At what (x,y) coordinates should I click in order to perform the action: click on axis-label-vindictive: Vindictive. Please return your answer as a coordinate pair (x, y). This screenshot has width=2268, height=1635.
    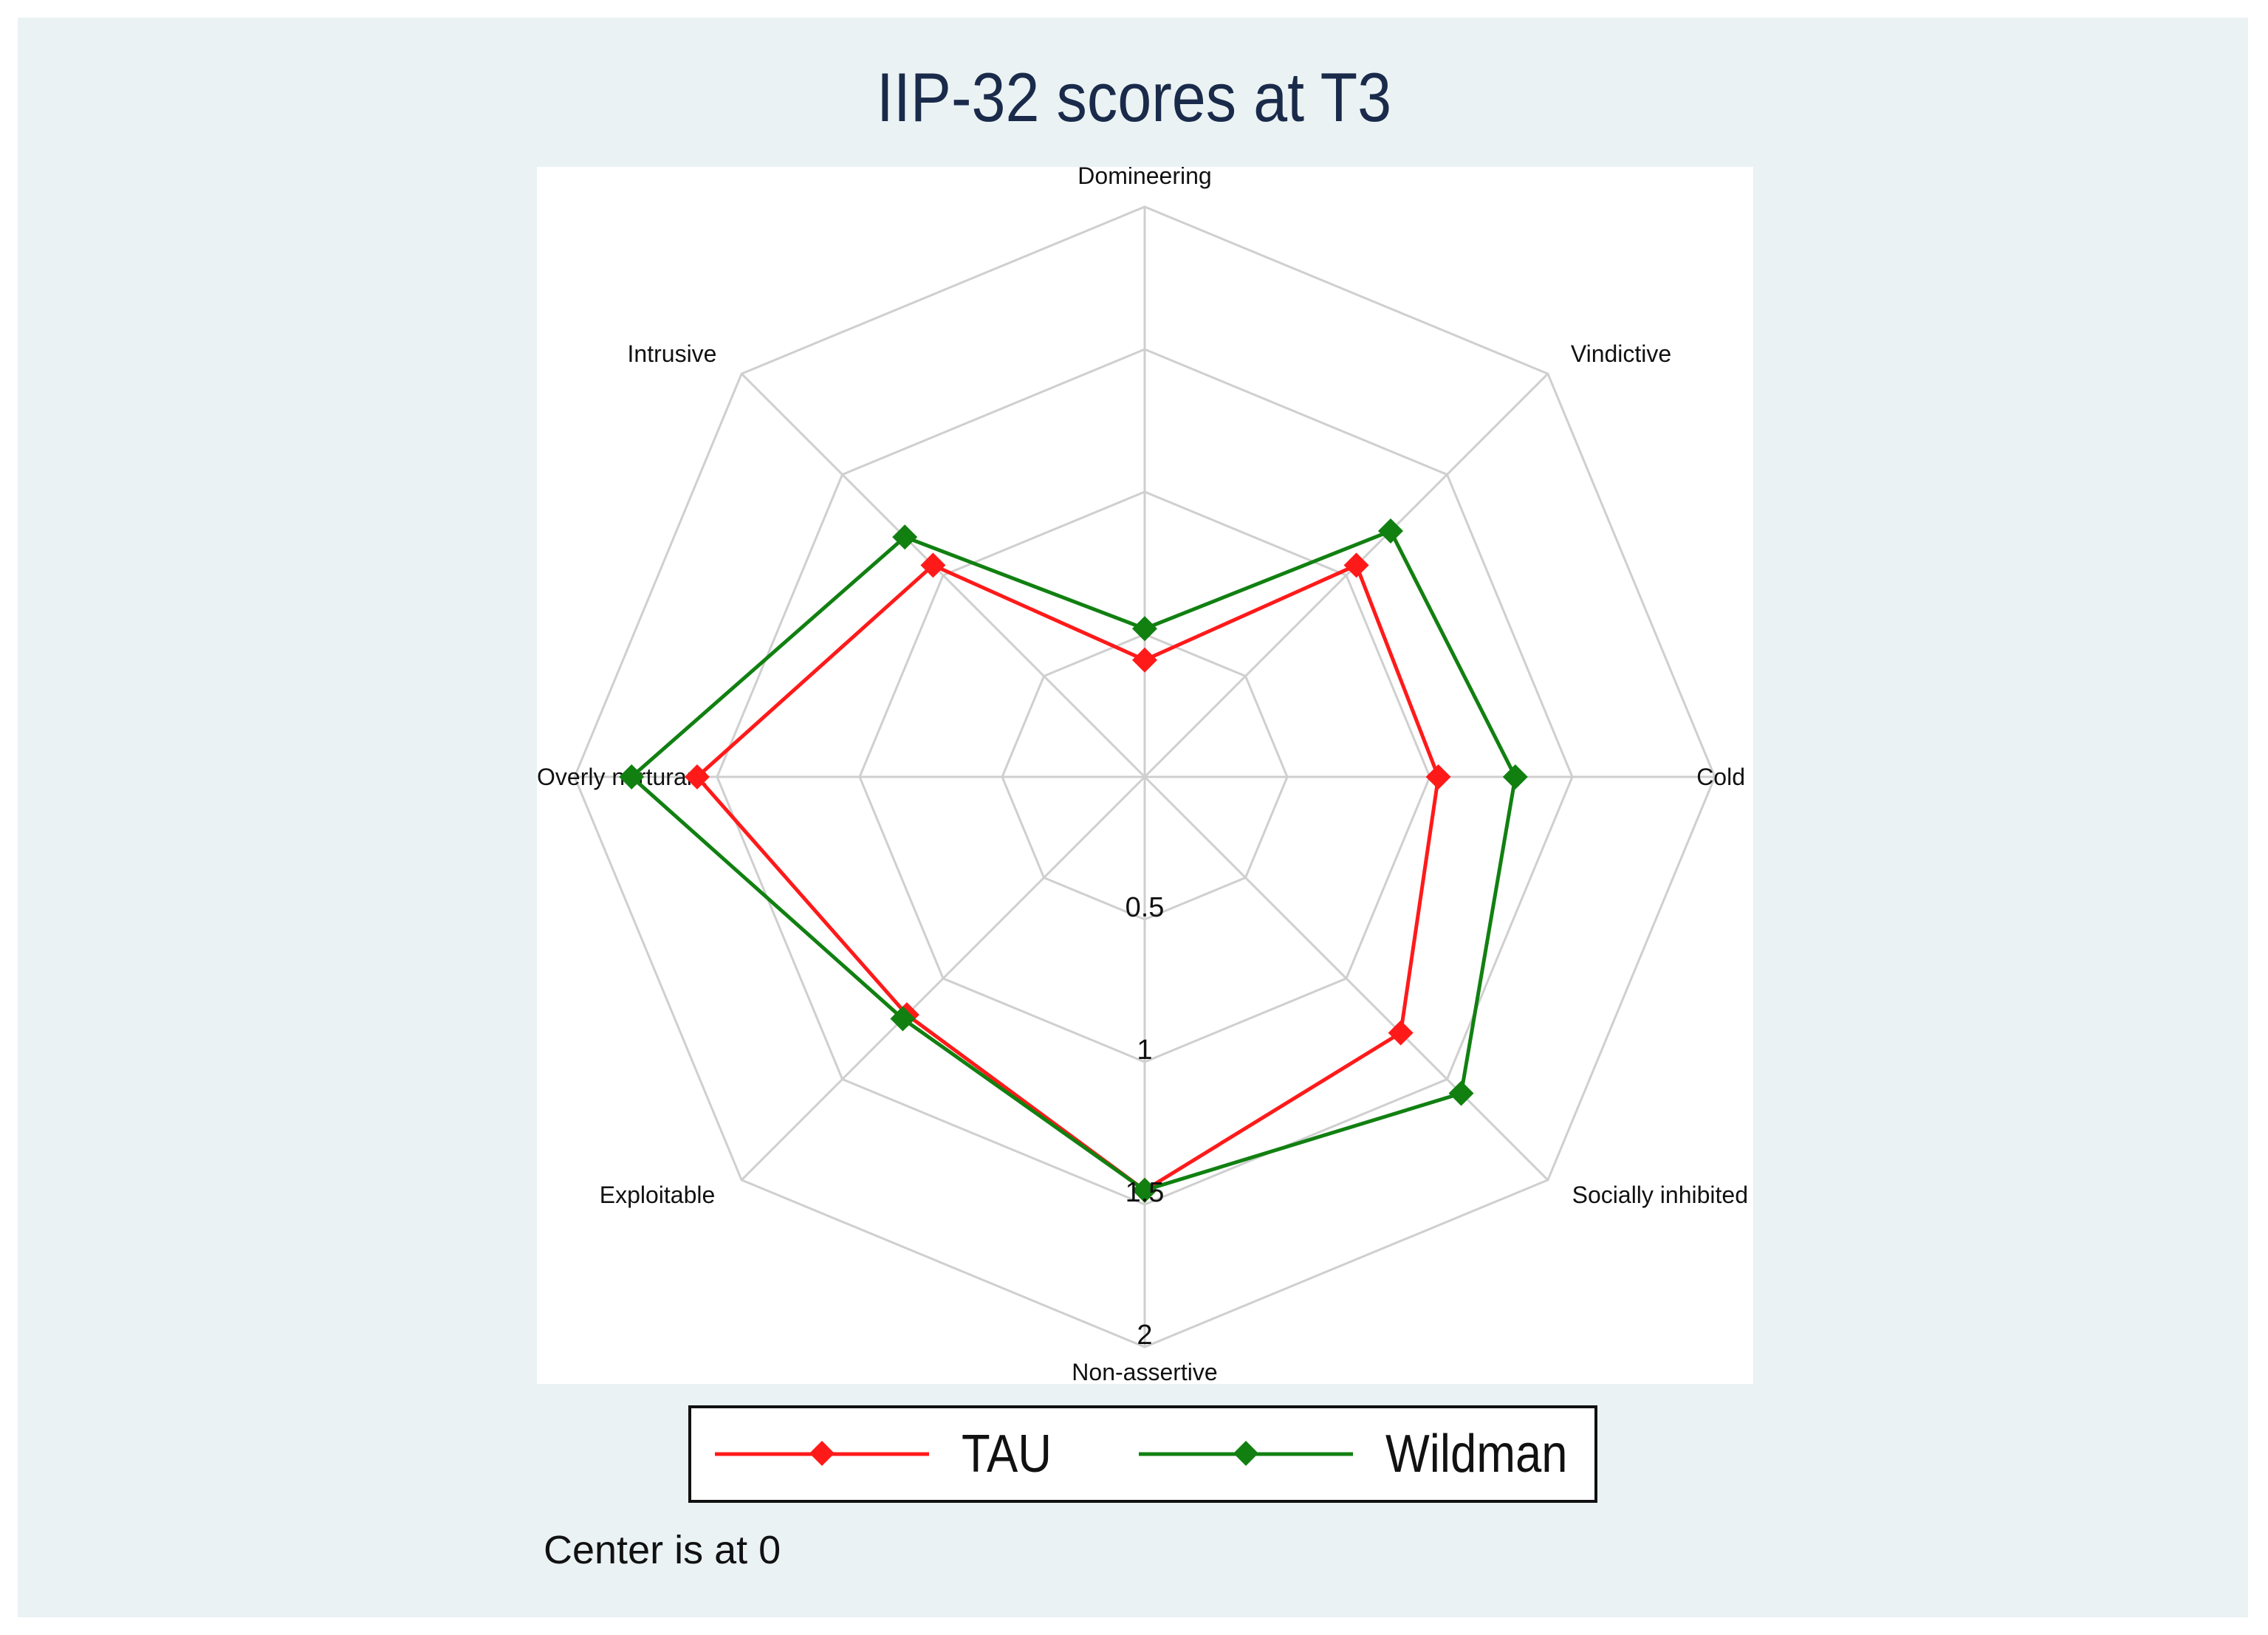
    Looking at the image, I should click on (1621, 353).